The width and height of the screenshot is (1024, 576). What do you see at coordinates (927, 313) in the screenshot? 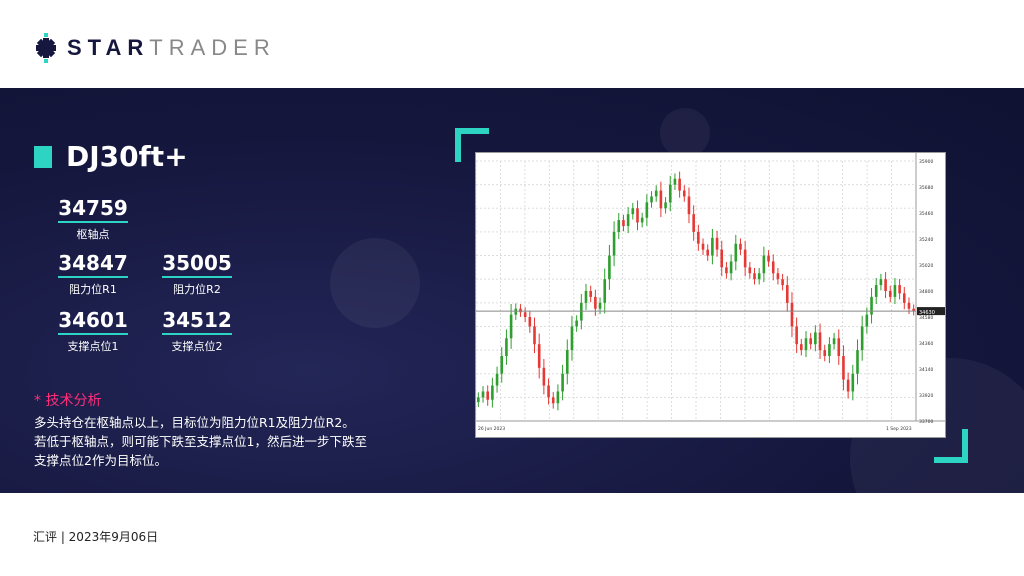
I see `current-price-label: 34630` at bounding box center [927, 313].